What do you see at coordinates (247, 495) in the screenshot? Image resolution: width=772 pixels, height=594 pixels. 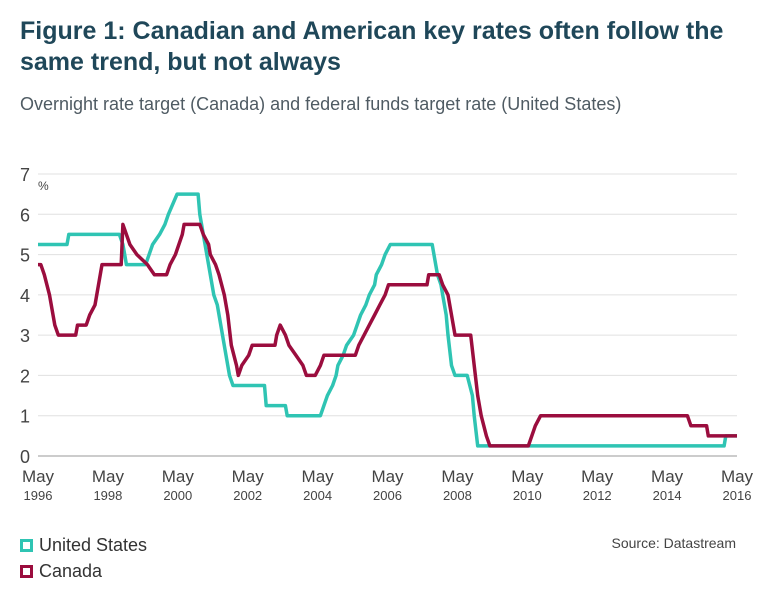 I see `x-tick-year-label: 2002` at bounding box center [247, 495].